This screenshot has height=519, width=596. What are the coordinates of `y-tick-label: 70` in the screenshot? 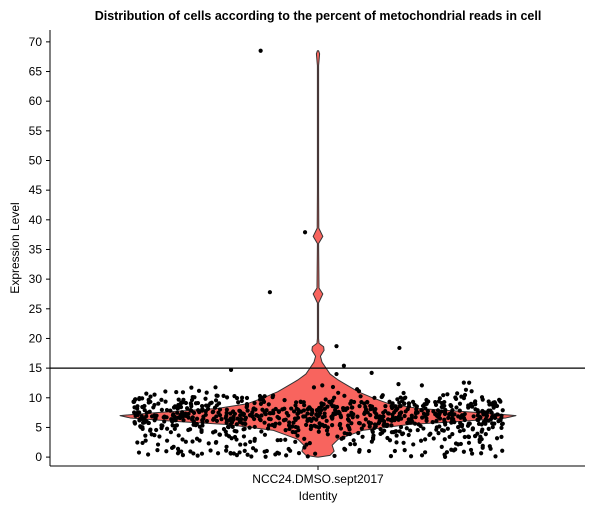 It's located at (36, 42).